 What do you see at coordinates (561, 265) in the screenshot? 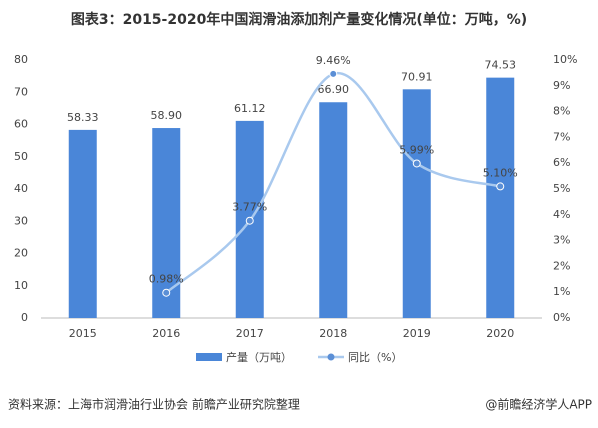
I see `y2-tick-label: 2%` at bounding box center [561, 265].